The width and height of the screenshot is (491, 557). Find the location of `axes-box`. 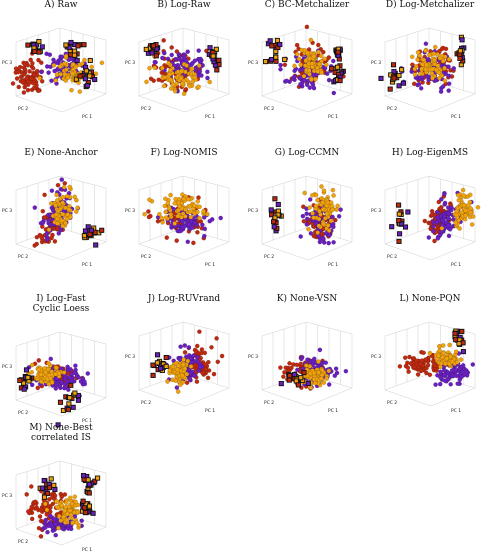

axes-box is located at coordinates (61, 374).